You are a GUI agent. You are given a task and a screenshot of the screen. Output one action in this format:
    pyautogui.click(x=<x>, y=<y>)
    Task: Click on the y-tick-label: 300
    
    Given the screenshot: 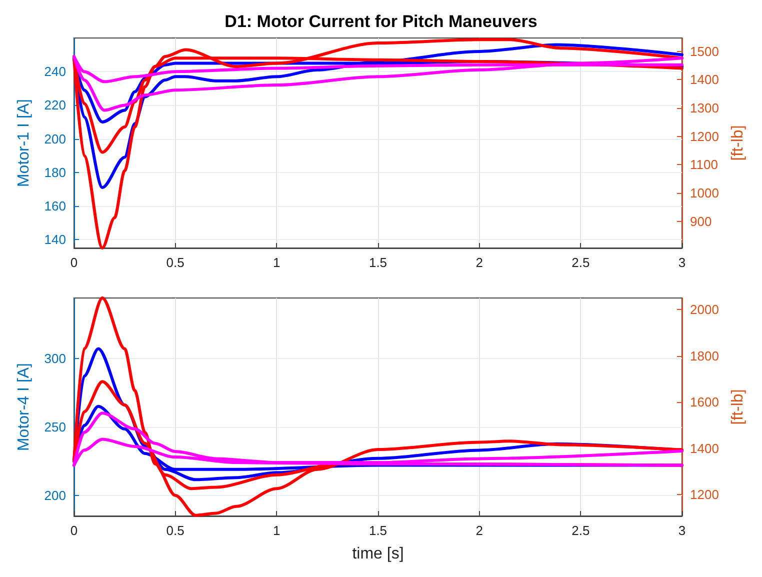 What is the action you would take?
    pyautogui.click(x=55, y=358)
    